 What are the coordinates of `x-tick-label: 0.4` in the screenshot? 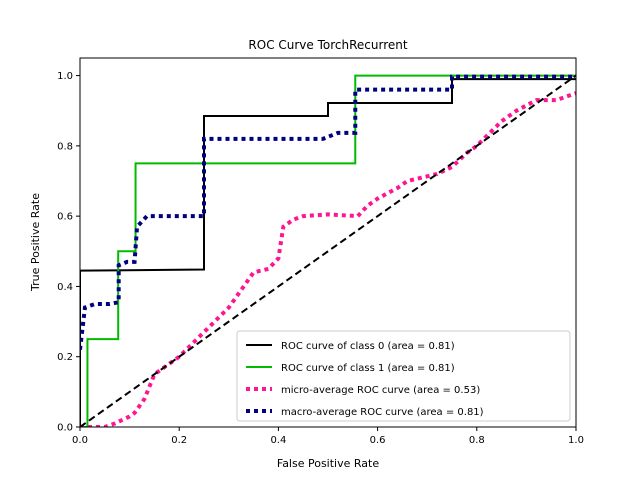 It's located at (278, 440).